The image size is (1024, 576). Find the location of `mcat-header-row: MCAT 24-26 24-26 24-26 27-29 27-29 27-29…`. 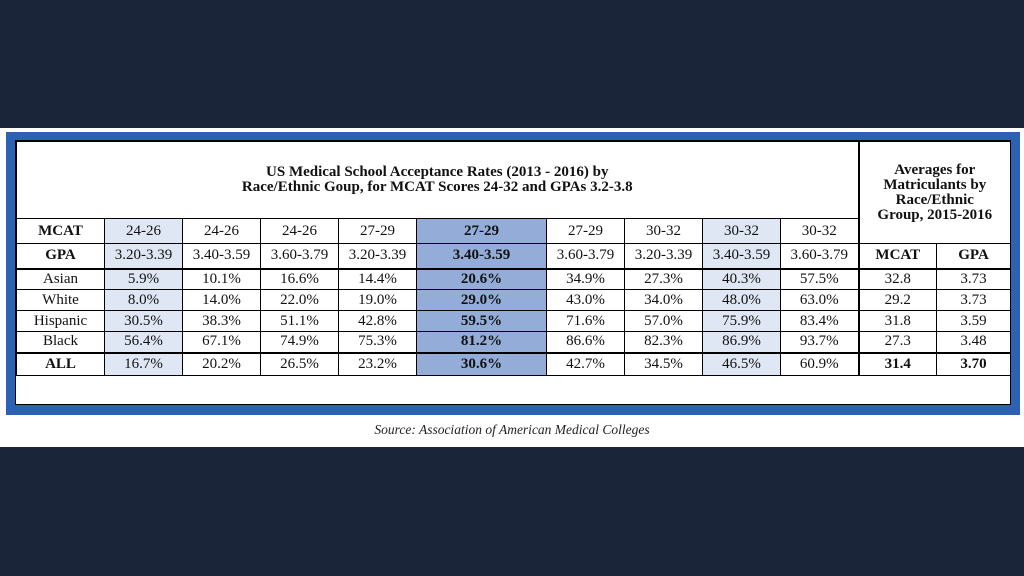

mcat-header-row: MCAT 24-26 24-26 24-26 27-29 27-29 27-29… is located at coordinates (513, 231).